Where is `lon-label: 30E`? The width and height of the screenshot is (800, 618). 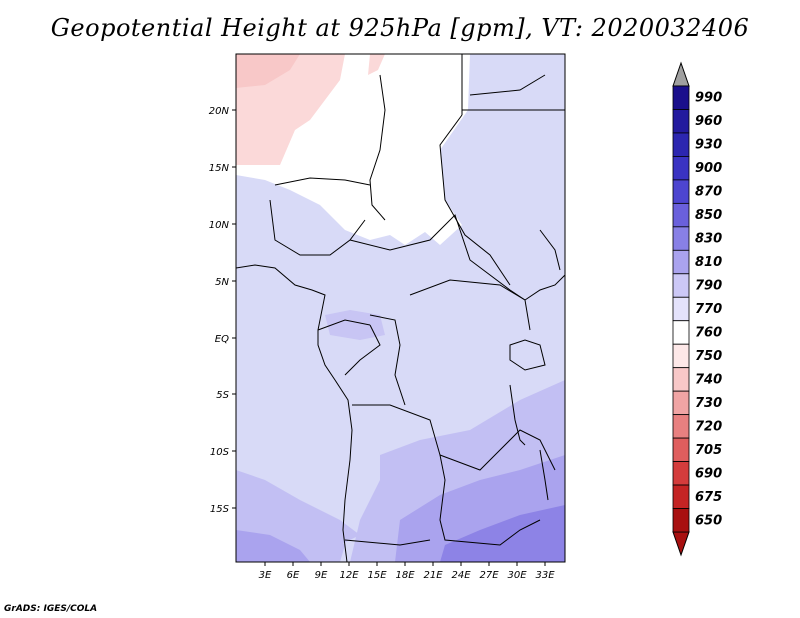
lon-label: 30E is located at coordinates (517, 575).